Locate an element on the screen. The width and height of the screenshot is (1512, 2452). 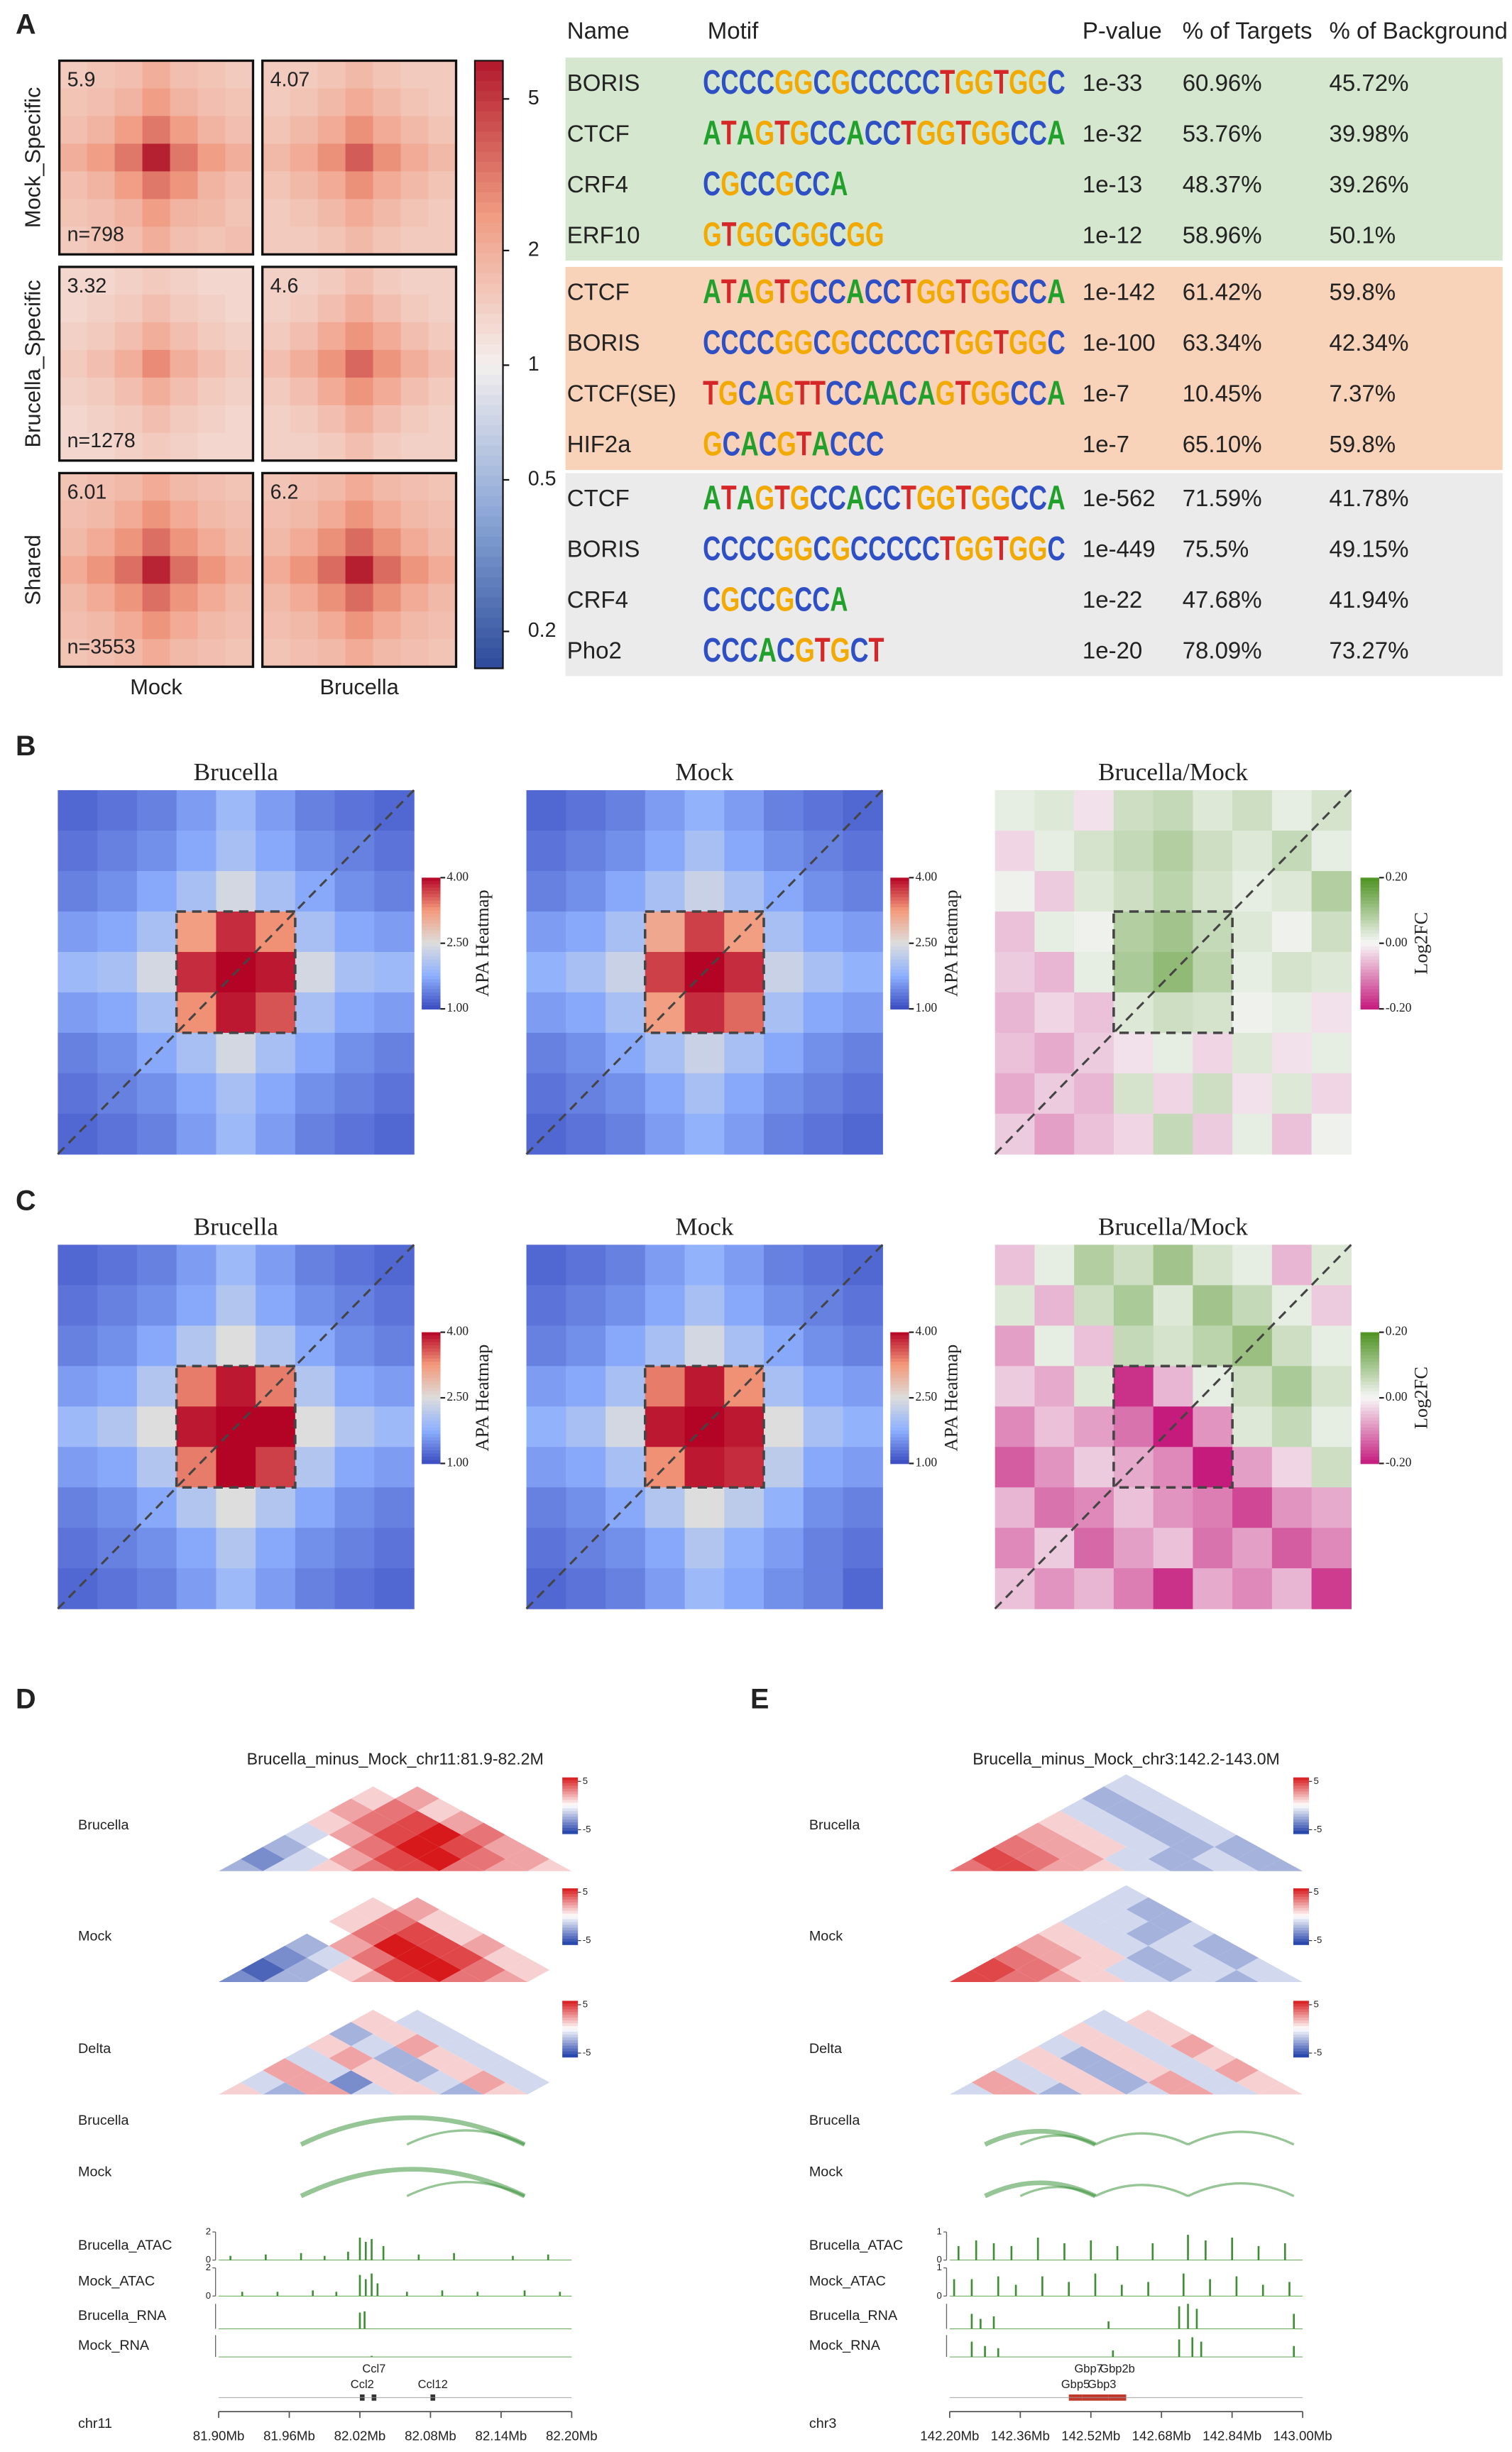
colorbar-tick-label: 1.00 is located at coordinates (458, 1462).